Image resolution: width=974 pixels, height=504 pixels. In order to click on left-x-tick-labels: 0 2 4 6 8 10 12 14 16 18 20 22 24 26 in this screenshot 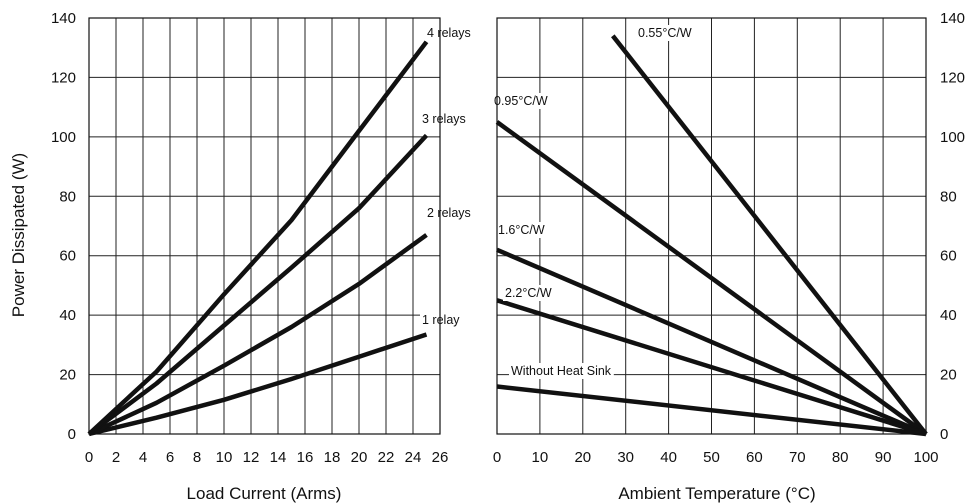, I will do `click(267, 457)`.